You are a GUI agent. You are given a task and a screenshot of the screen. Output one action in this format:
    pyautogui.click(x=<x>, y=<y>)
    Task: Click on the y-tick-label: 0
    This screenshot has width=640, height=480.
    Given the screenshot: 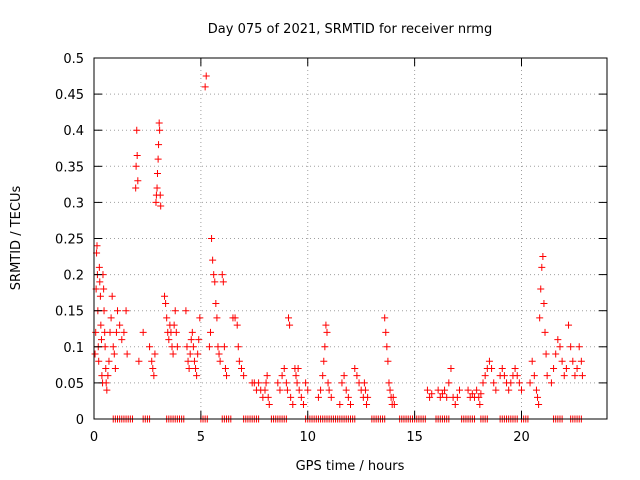 What is the action you would take?
    pyautogui.click(x=80, y=420)
    